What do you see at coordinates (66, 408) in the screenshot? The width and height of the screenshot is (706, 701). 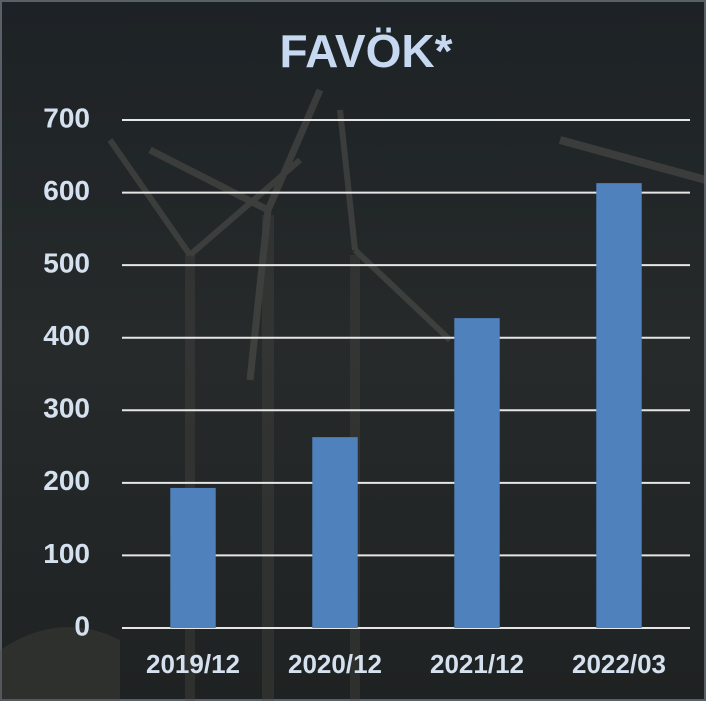 I see `y-tick-label: 300` at bounding box center [66, 408].